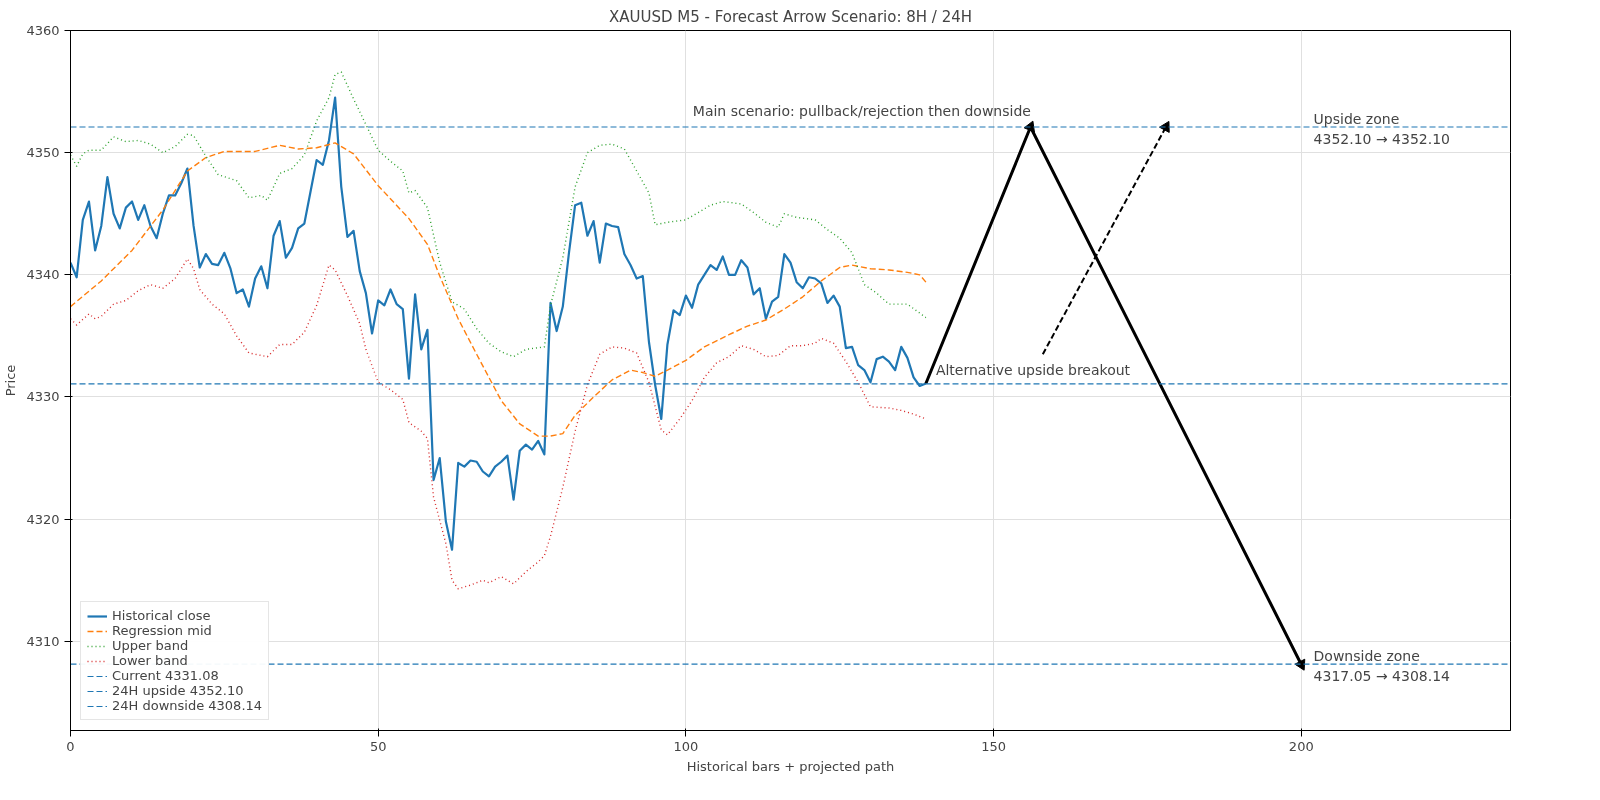  What do you see at coordinates (1033, 369) in the screenshot?
I see `annotation: Alternative upside breakout` at bounding box center [1033, 369].